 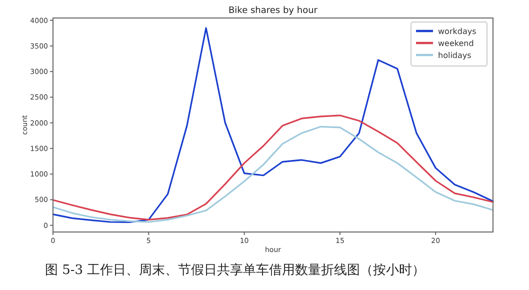 What do you see at coordinates (457, 31) in the screenshot?
I see `legend-label: workdays` at bounding box center [457, 31].